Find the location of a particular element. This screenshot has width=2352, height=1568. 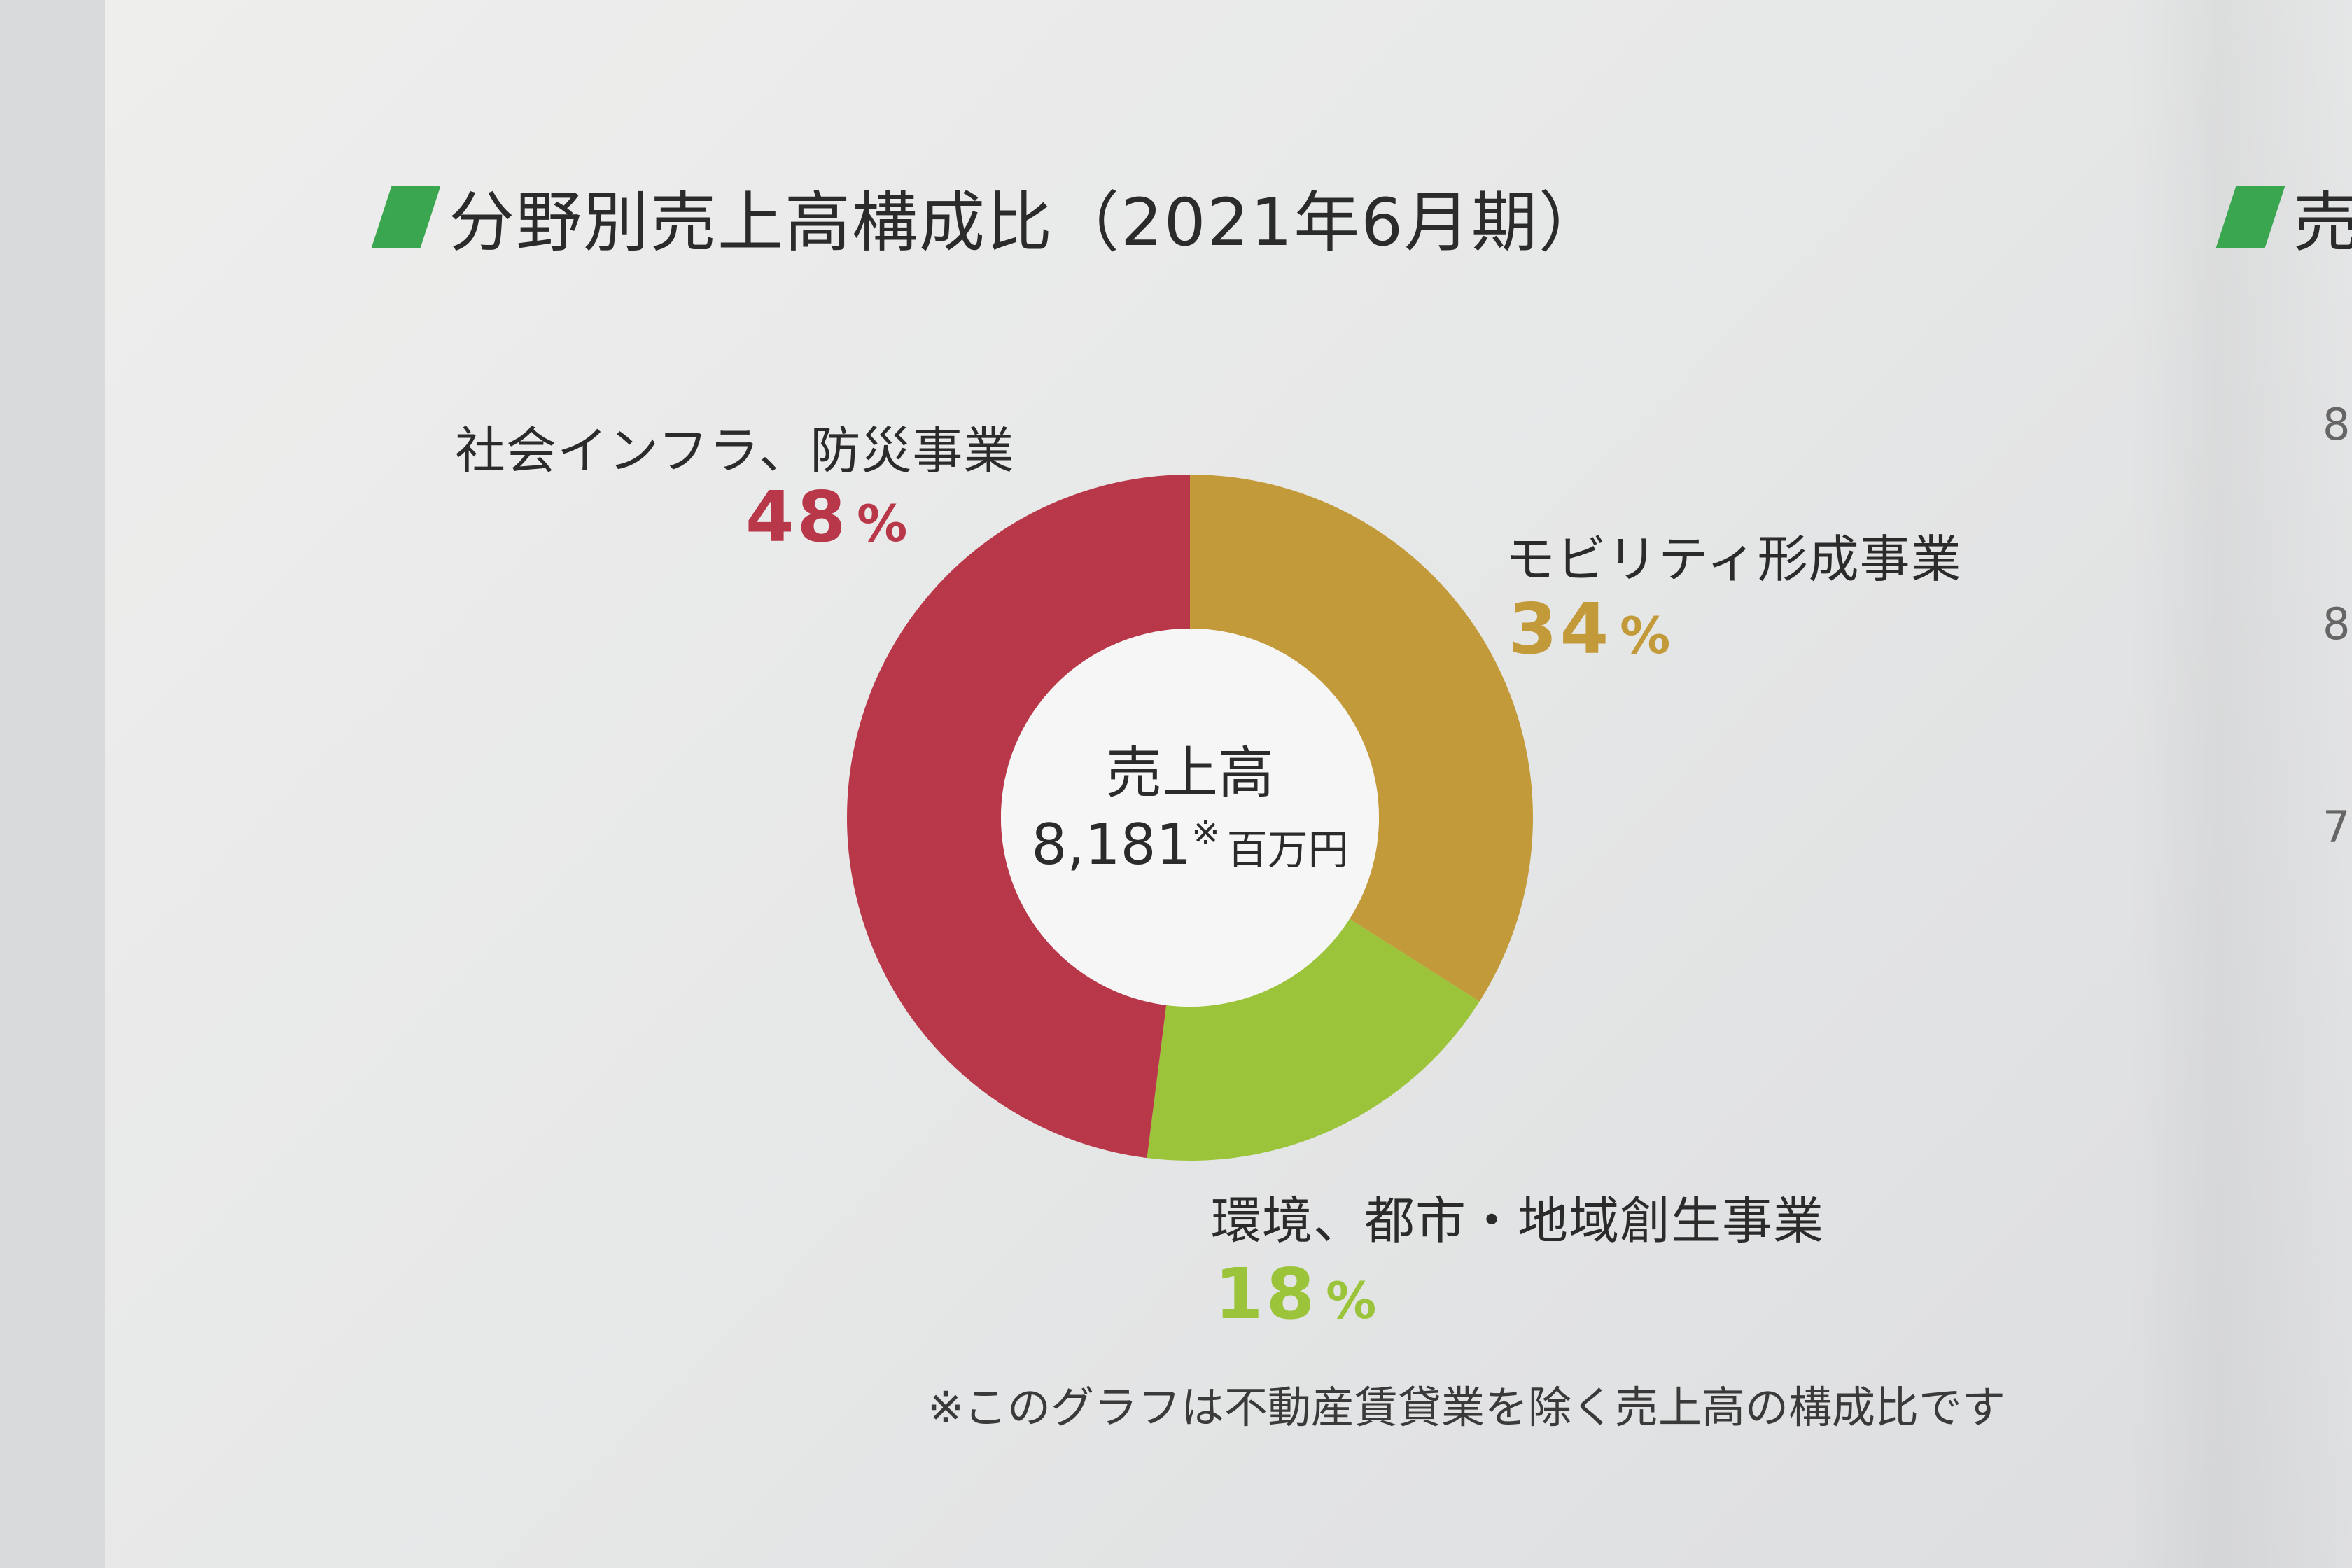

page-fold-shadow is located at coordinates (2240, 784).